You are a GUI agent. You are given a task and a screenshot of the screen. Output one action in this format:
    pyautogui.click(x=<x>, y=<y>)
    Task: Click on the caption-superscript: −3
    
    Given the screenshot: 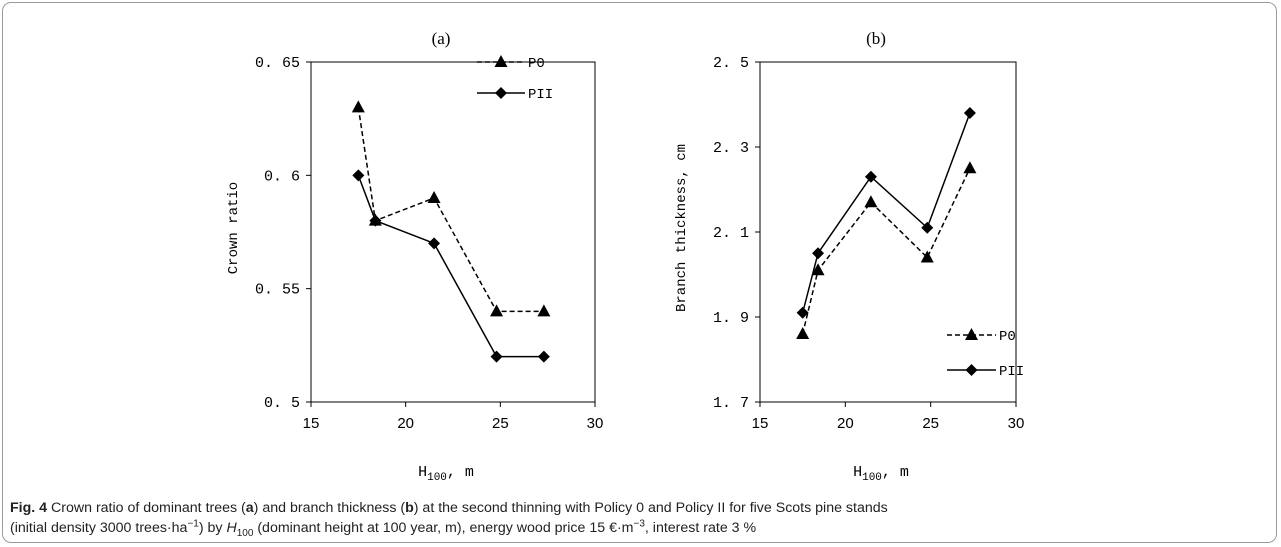 What is the action you would take?
    pyautogui.click(x=639, y=524)
    